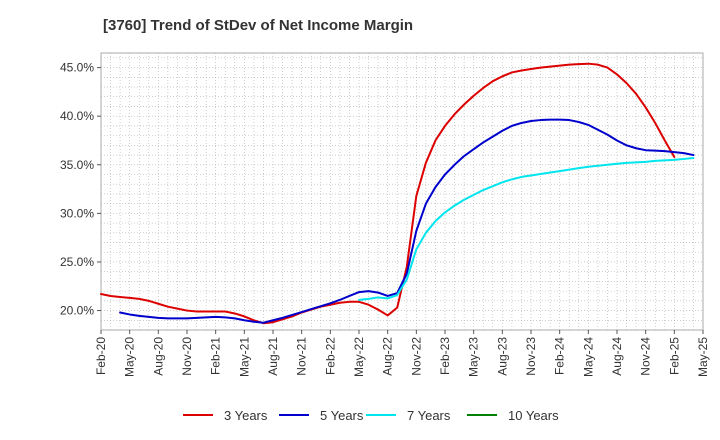 The height and width of the screenshot is (440, 720). Describe the element at coordinates (474, 357) in the screenshot. I see `x-tick-label: May-23` at that location.